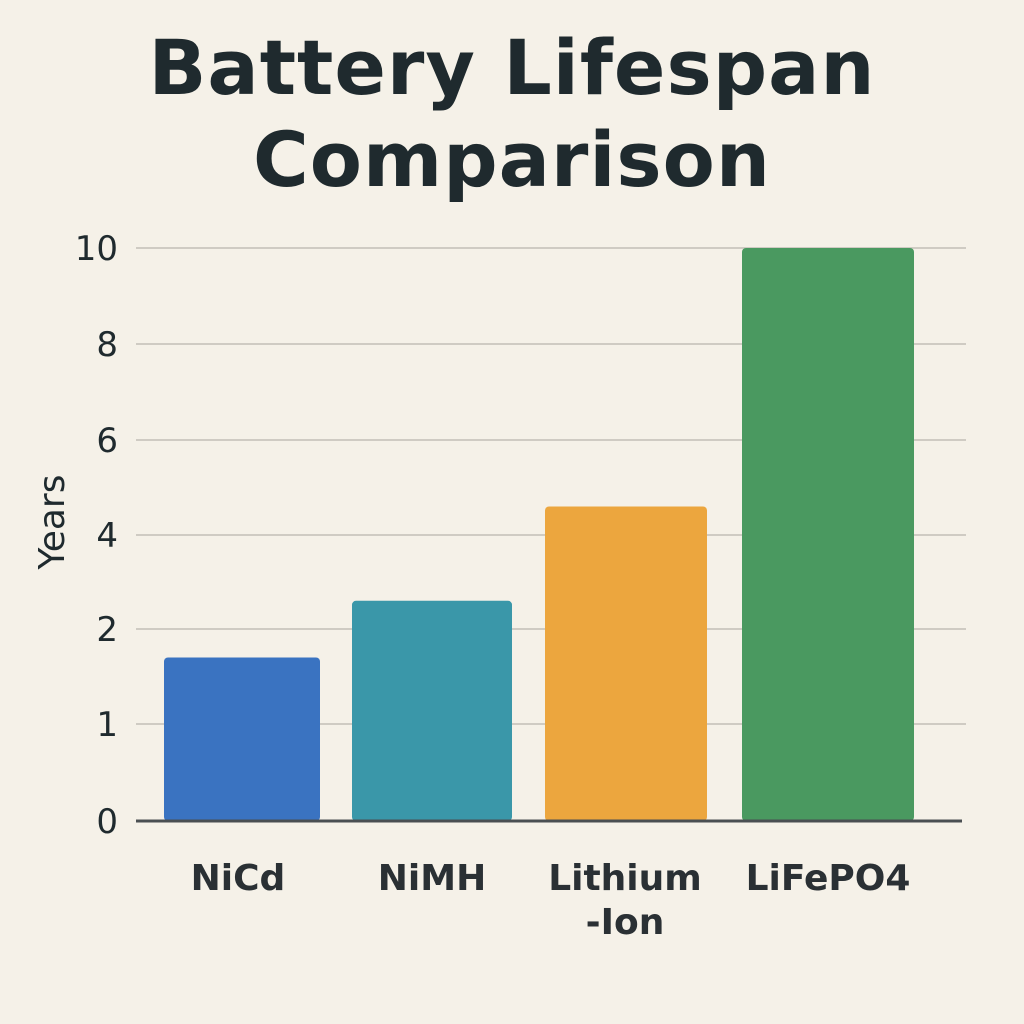 The image size is (1024, 1024). What do you see at coordinates (512, 67) in the screenshot?
I see `chart-title-line-1: Battery Lifespan` at bounding box center [512, 67].